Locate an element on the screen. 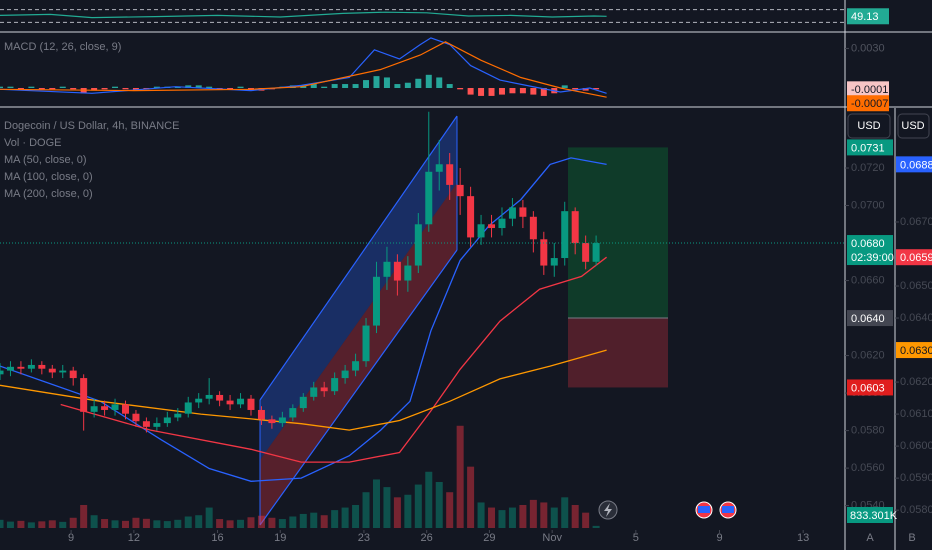 The image size is (932, 550). entry-label: 0.0640 is located at coordinates (868, 319).